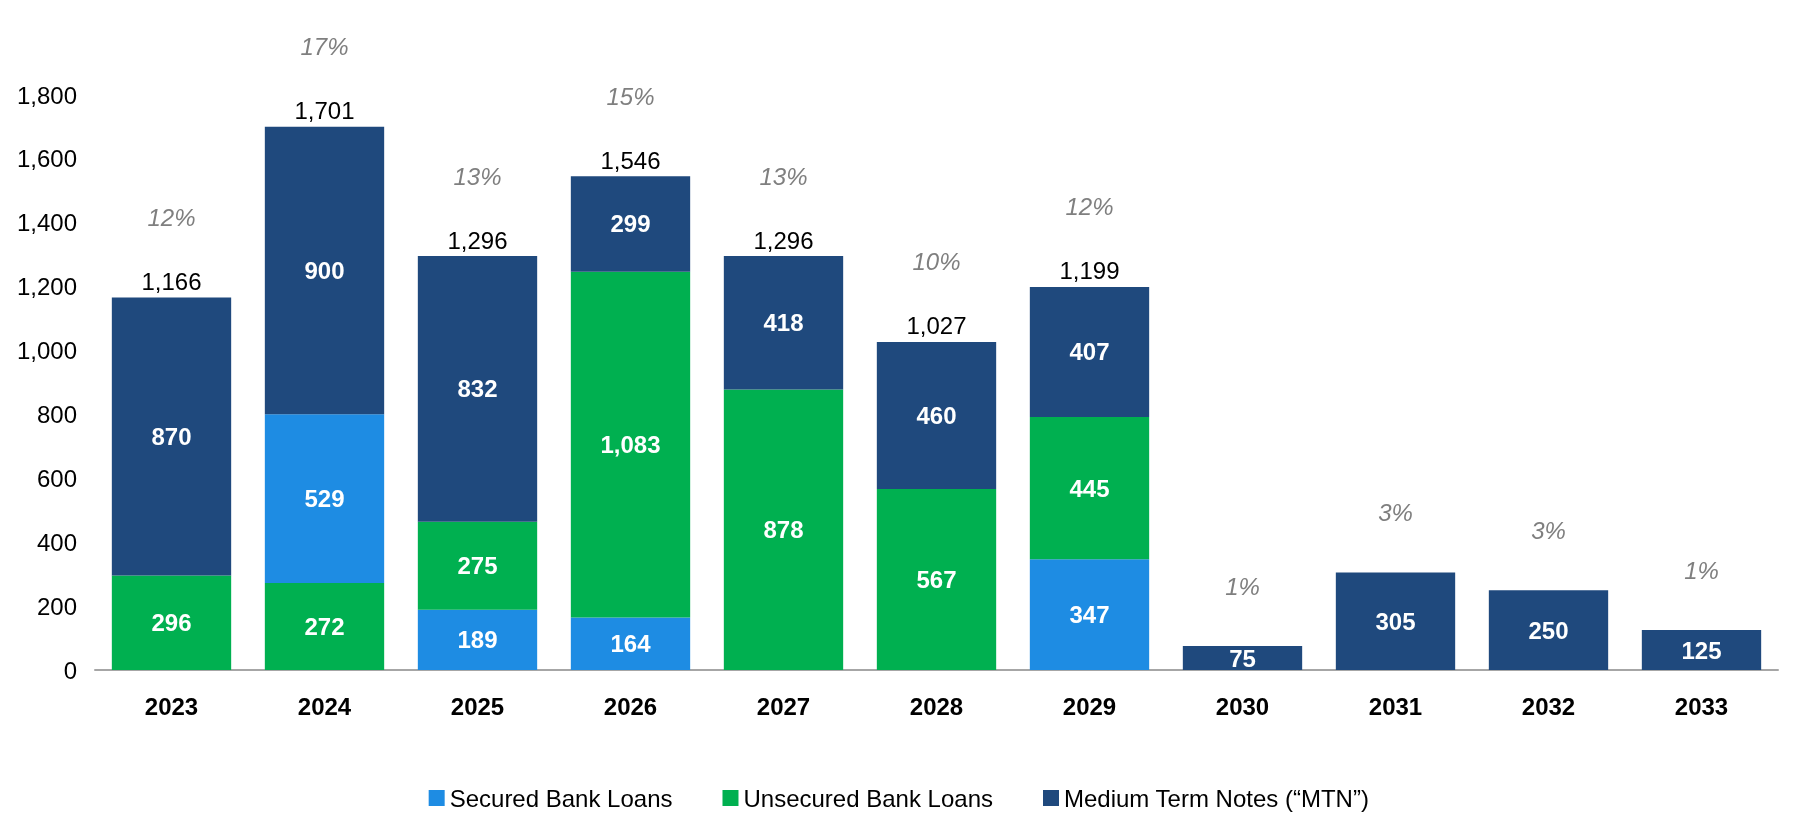  What do you see at coordinates (1089, 706) in the screenshot?
I see `x-tick-label: 2029` at bounding box center [1089, 706].